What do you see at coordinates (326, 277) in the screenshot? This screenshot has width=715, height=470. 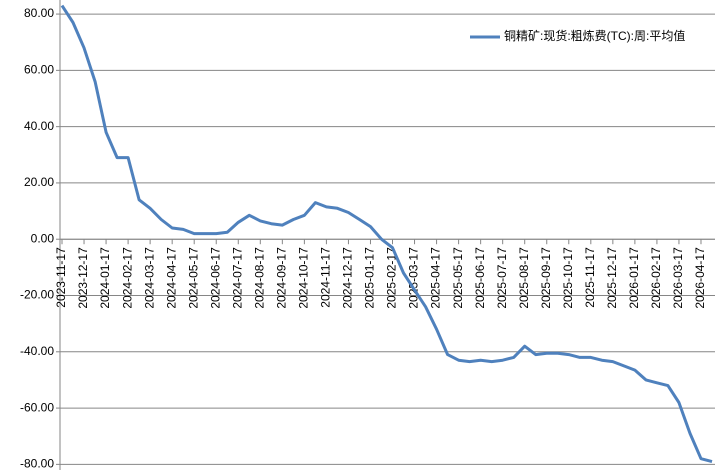 I see `x-tick-label: 2024-11-17` at bounding box center [326, 277].